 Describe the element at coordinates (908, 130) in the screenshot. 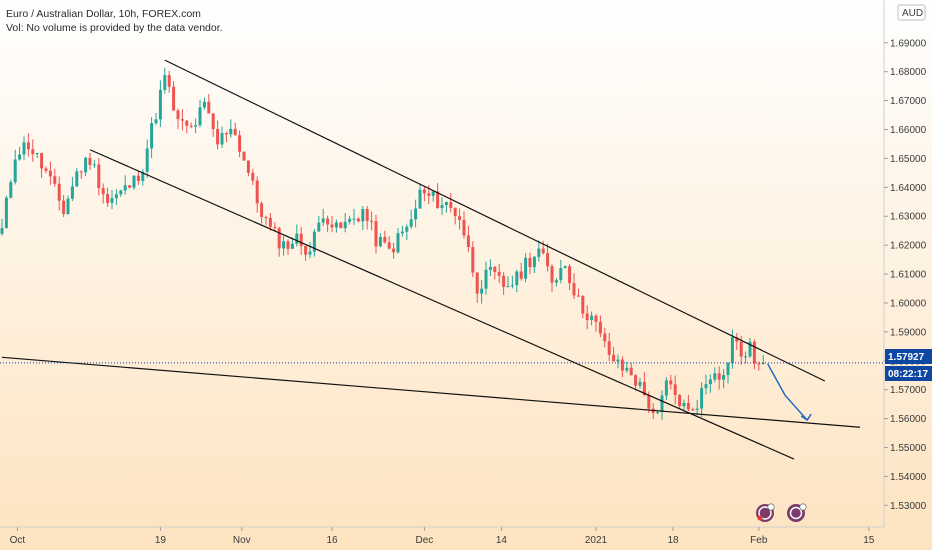

I see `price-tick-label: 1.66000` at that location.